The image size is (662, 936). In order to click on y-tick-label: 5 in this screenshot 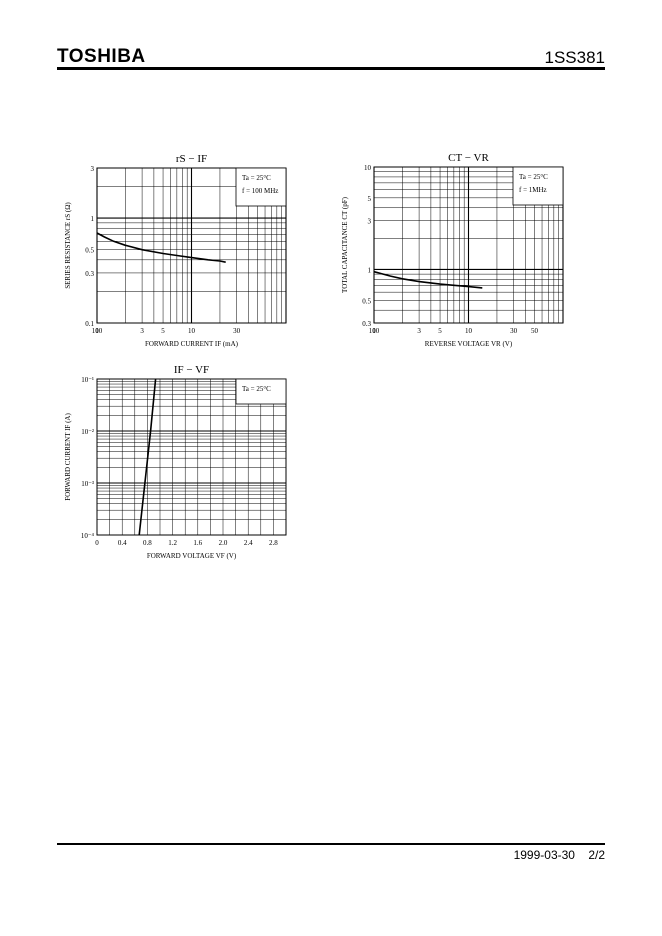, I will do `click(370, 199)`.